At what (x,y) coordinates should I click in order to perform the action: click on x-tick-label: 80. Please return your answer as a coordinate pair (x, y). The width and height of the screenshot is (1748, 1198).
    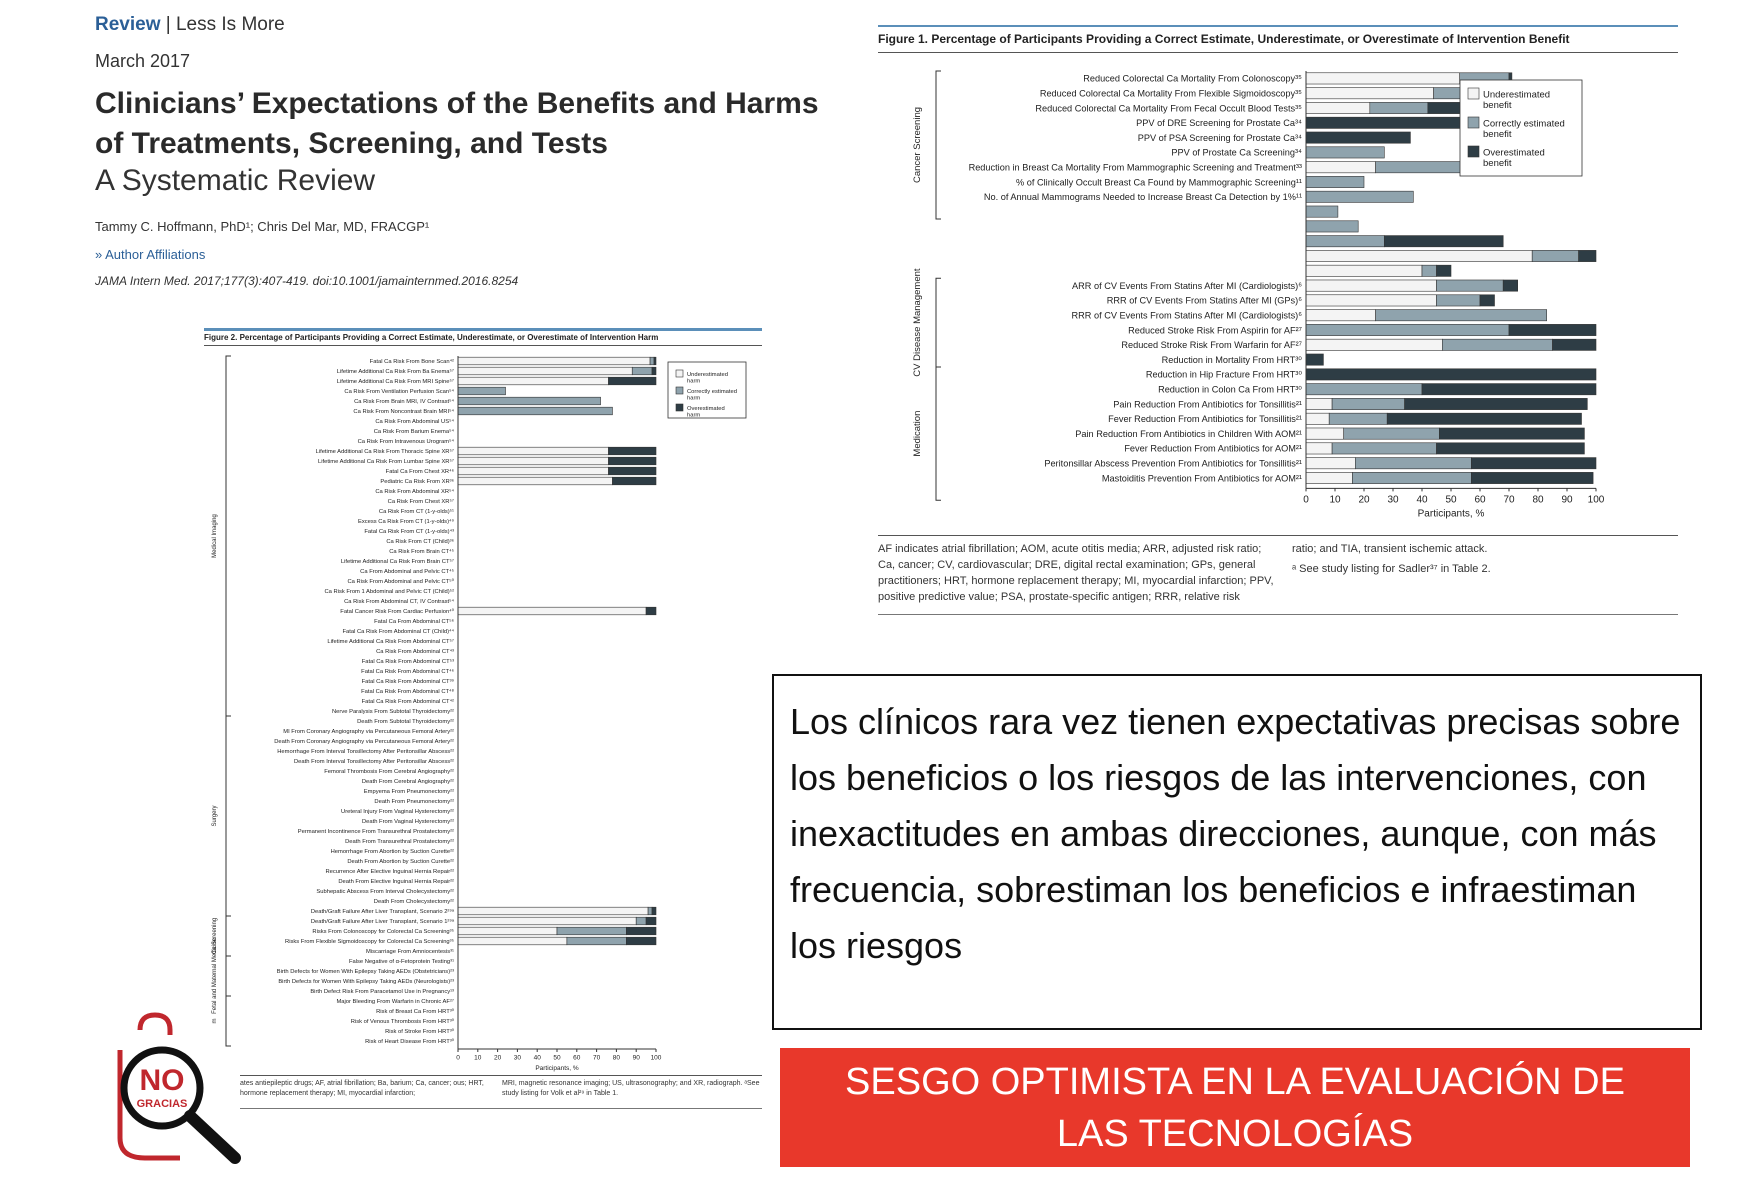
    Looking at the image, I should click on (617, 1058).